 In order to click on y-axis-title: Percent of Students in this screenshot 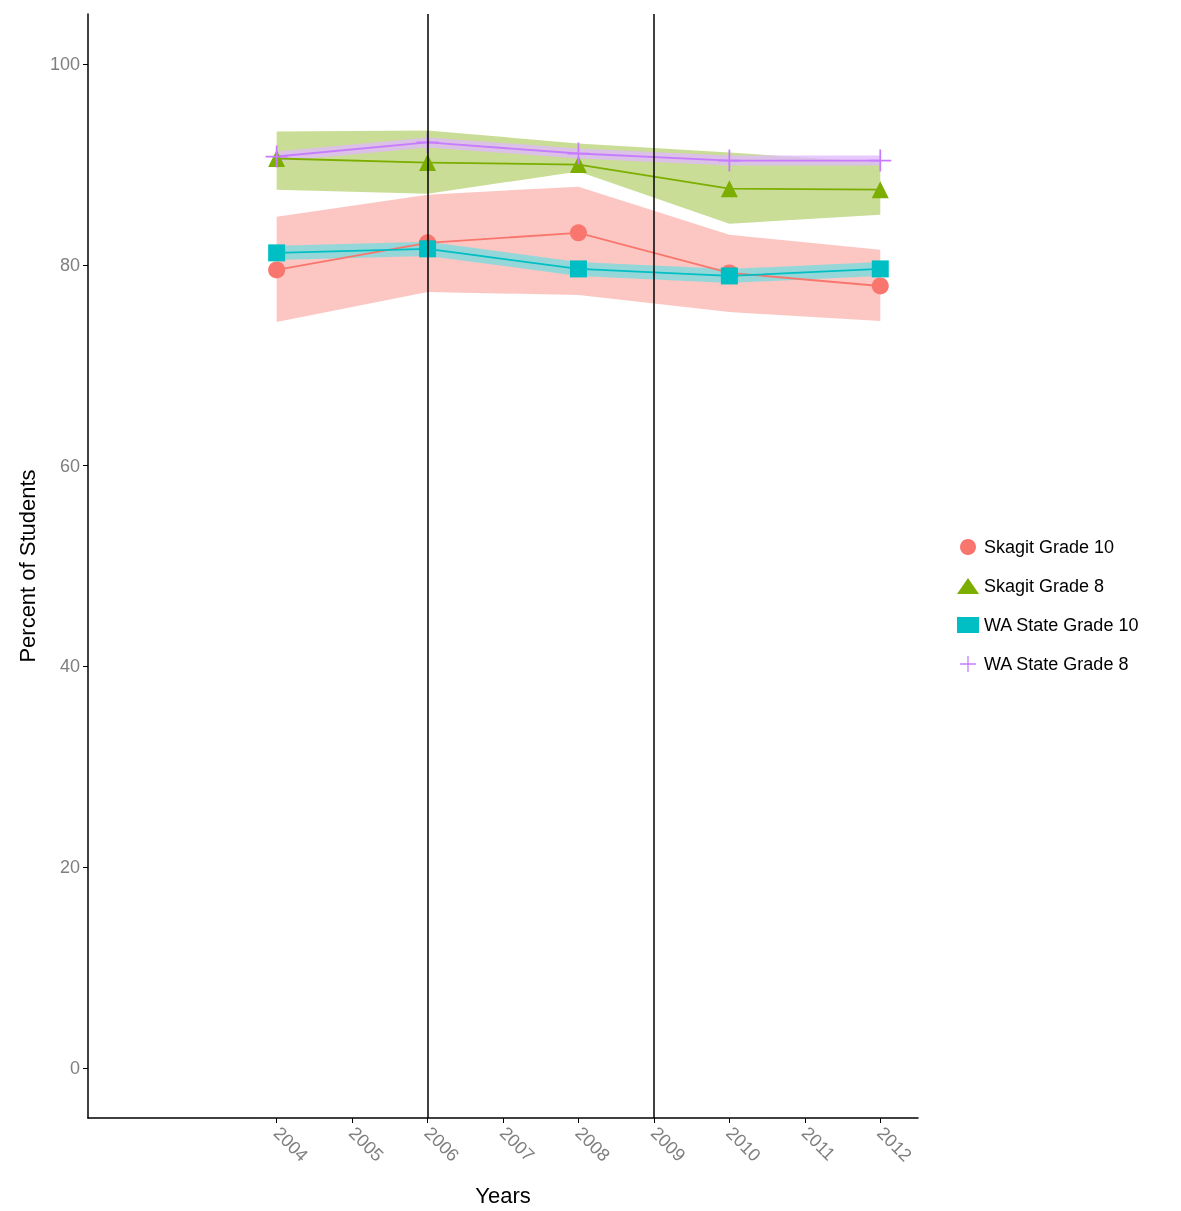, I will do `click(27, 566)`.